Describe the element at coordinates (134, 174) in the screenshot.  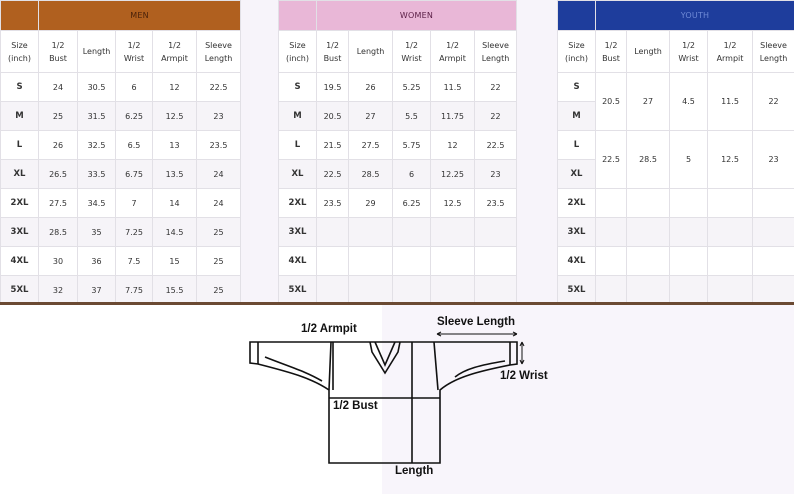
I see `cell: 6.75` at that location.